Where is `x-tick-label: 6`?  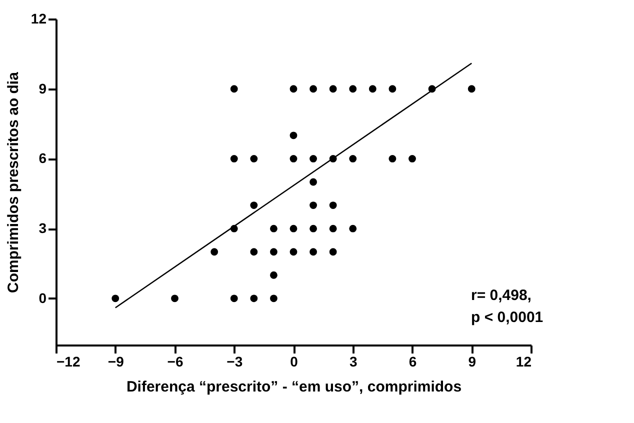 x-tick-label: 6 is located at coordinates (412, 362).